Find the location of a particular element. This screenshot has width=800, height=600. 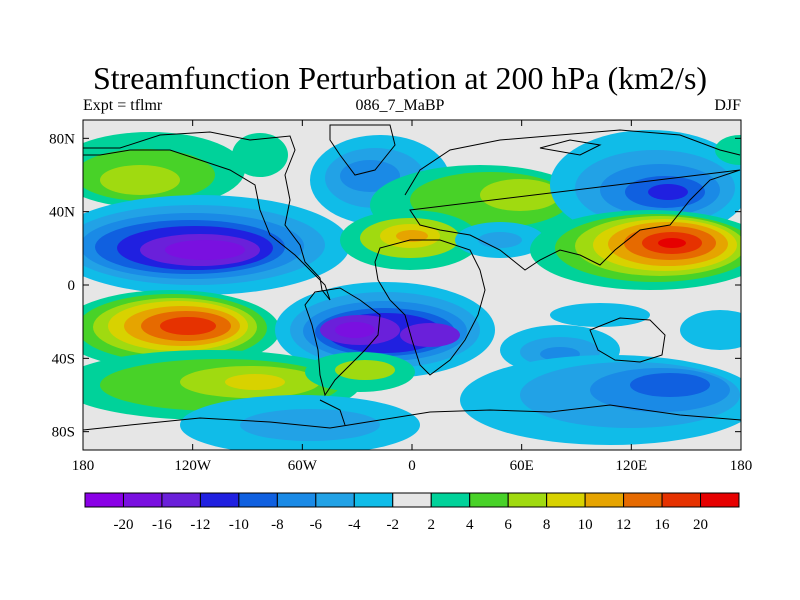

colorbar-label: -16 is located at coordinates (162, 525).